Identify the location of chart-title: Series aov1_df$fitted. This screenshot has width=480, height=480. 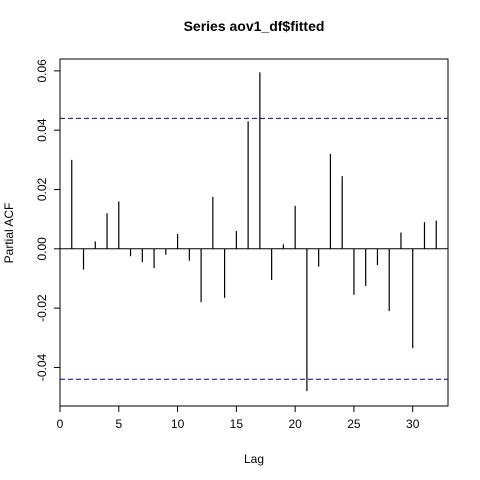
(254, 26).